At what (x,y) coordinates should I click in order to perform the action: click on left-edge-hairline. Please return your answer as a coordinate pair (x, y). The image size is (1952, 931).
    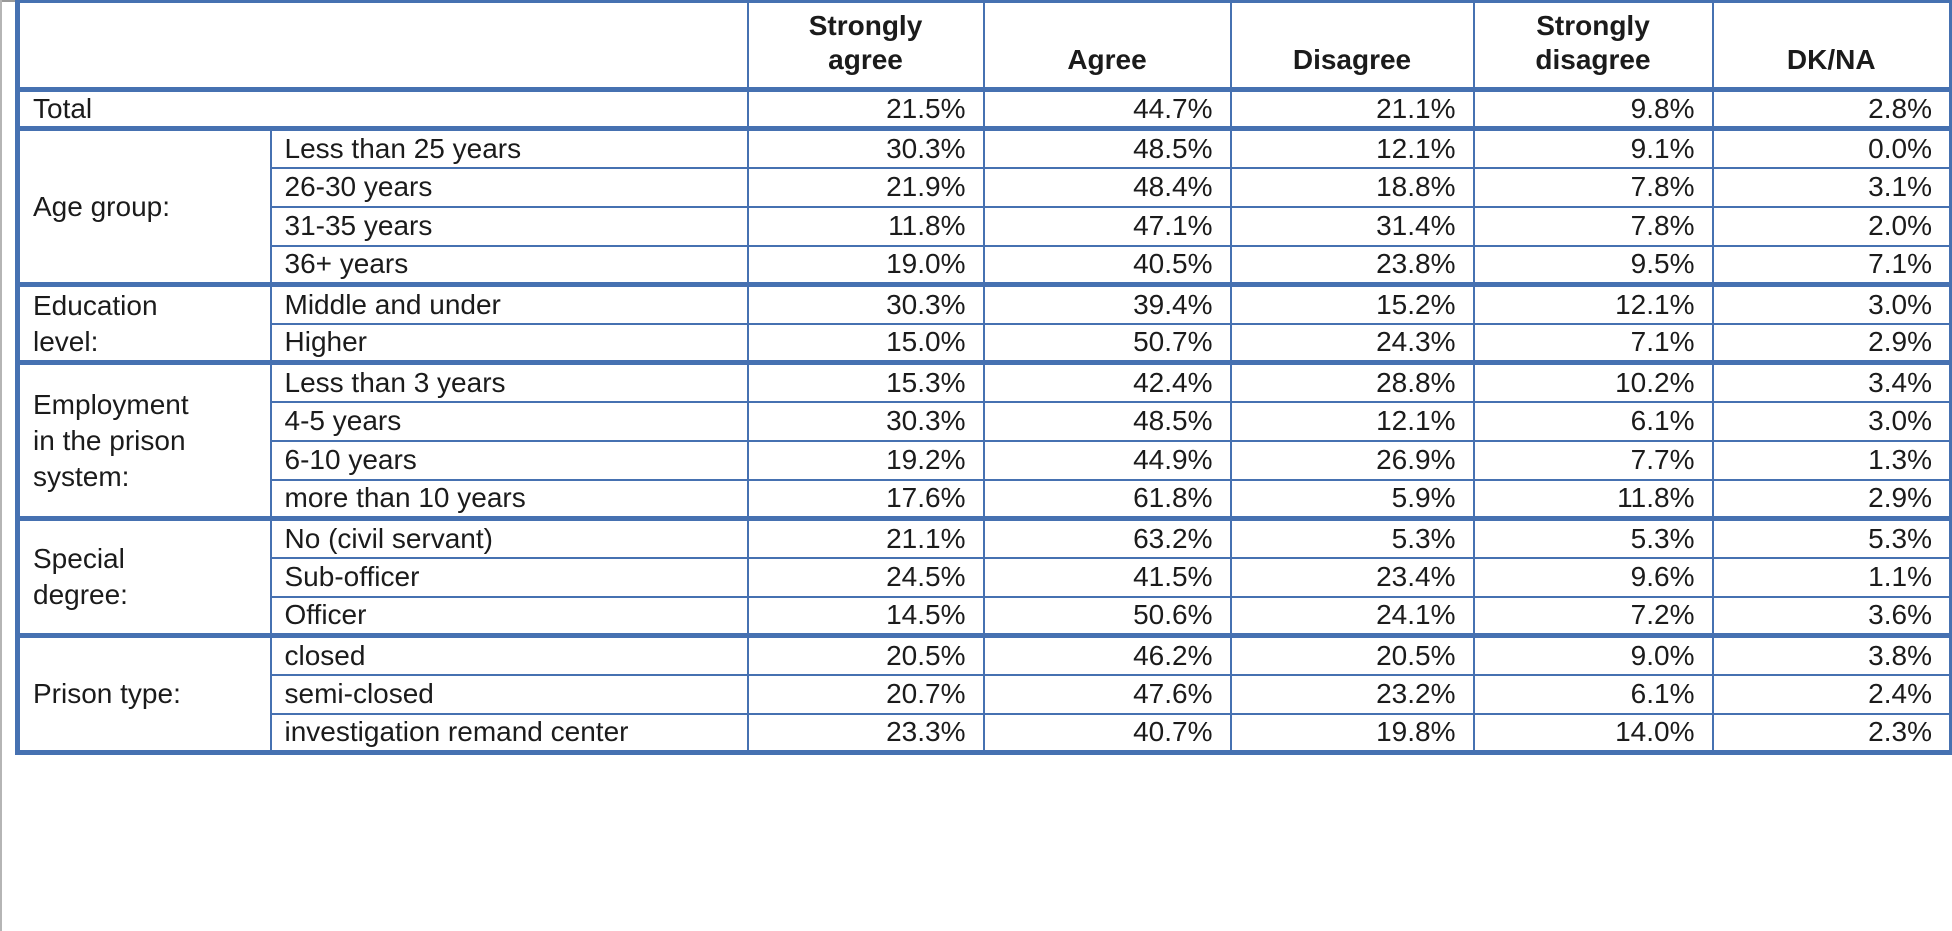
    Looking at the image, I should click on (1, 465).